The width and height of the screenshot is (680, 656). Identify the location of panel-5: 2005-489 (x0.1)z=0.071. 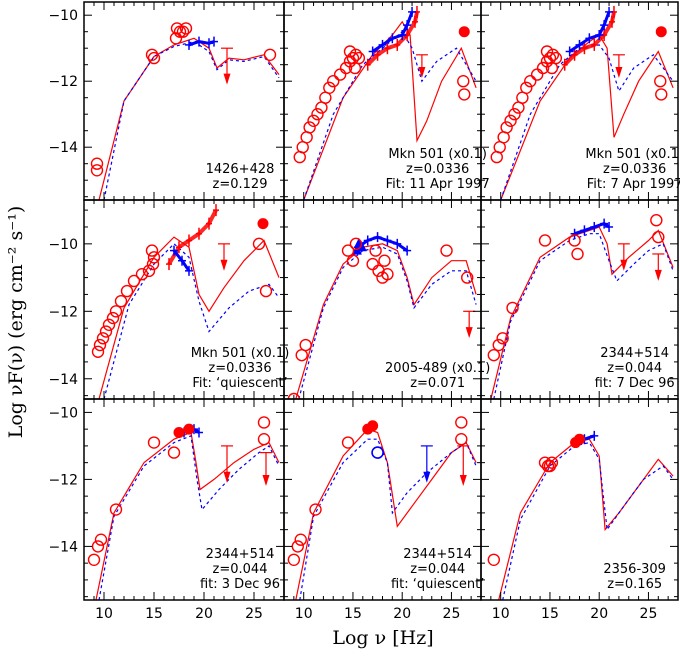
(386, 299).